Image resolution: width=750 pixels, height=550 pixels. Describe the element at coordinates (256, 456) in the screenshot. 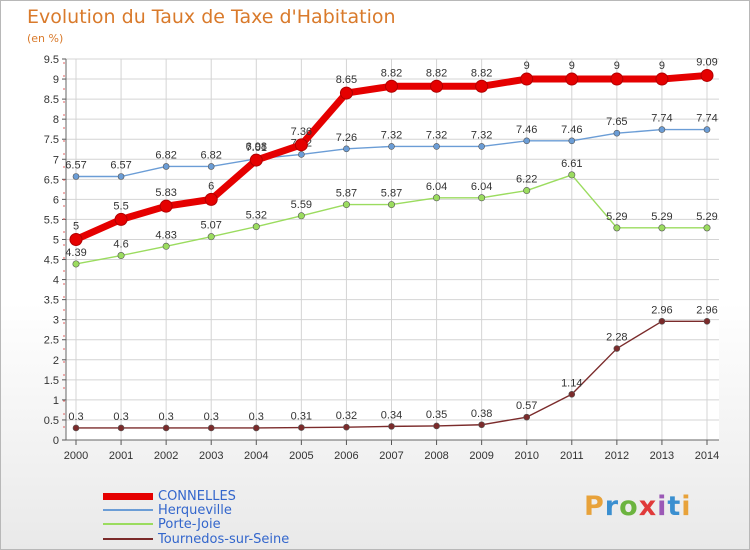

I see `x-tick-label: 2004` at that location.